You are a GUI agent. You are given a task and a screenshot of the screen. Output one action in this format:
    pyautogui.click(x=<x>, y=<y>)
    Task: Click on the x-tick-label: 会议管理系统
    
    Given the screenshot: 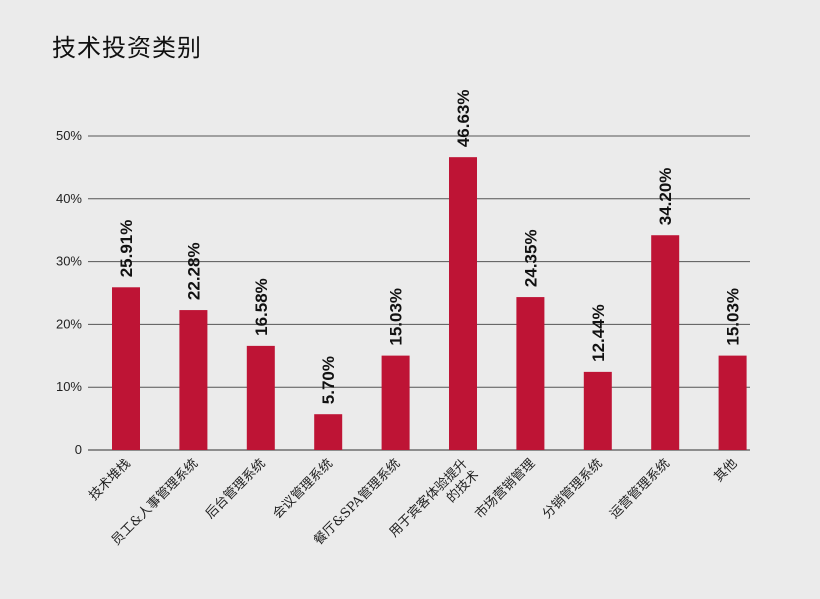 What is the action you would take?
    pyautogui.click(x=303, y=489)
    